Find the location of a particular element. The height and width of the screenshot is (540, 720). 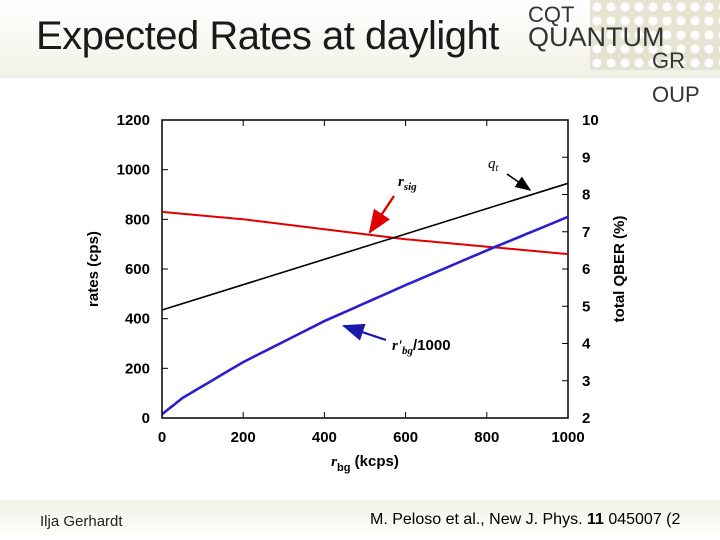

citation-suffix: 045007 (2 is located at coordinates (642, 519).